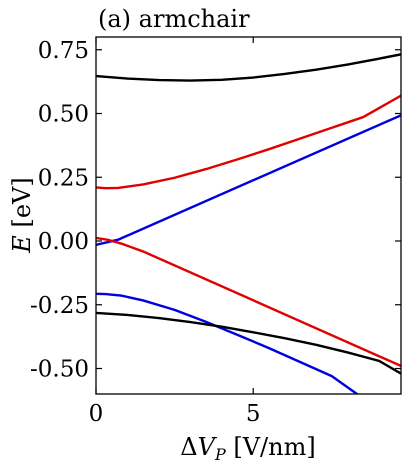  Describe the element at coordinates (247, 448) in the screenshot. I see `x-axis-title: ΔVP [V/nm]` at that location.